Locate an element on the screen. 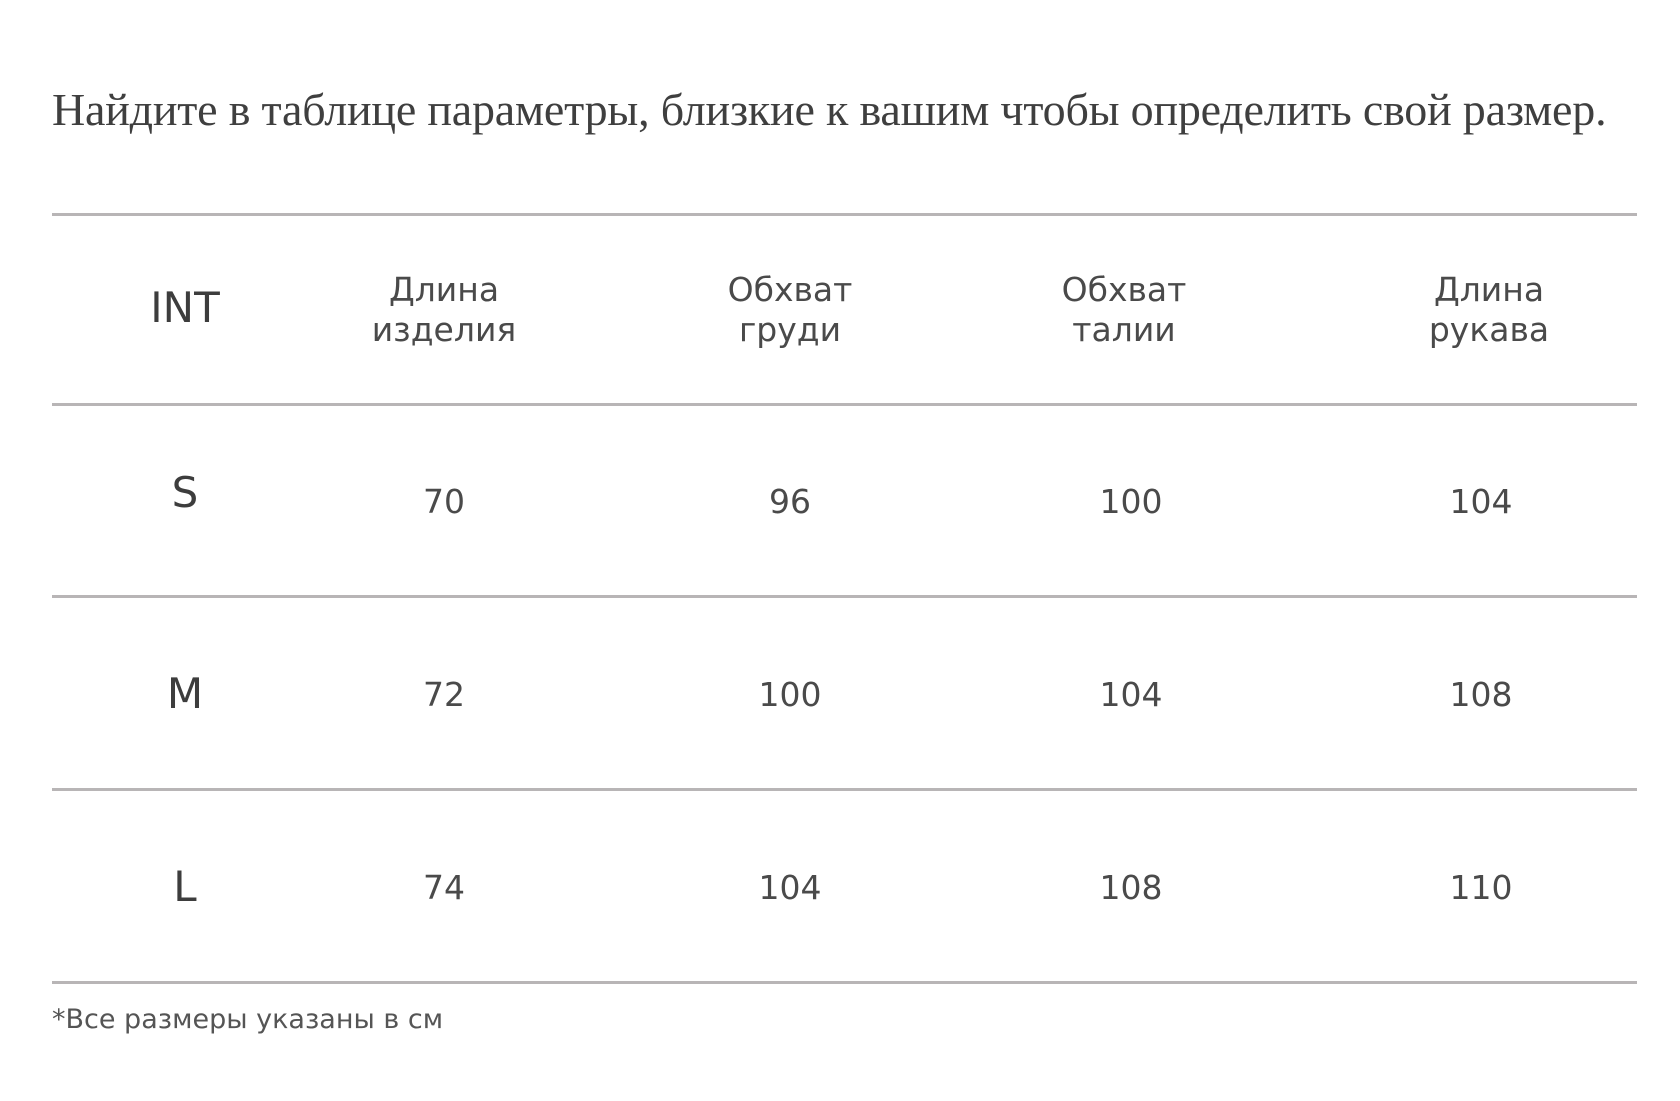 Image resolution: width=1680 pixels, height=1101 pixels. header-sleeve: Длина рукава is located at coordinates (1489, 310).